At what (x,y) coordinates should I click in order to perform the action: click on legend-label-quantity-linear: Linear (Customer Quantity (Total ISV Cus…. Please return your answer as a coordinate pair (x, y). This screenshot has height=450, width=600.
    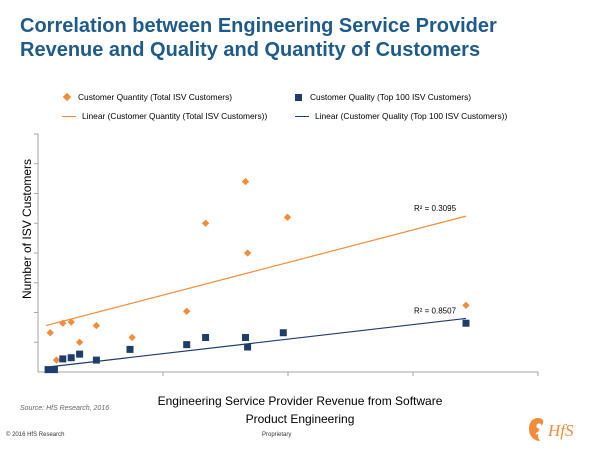
    Looking at the image, I should click on (175, 116).